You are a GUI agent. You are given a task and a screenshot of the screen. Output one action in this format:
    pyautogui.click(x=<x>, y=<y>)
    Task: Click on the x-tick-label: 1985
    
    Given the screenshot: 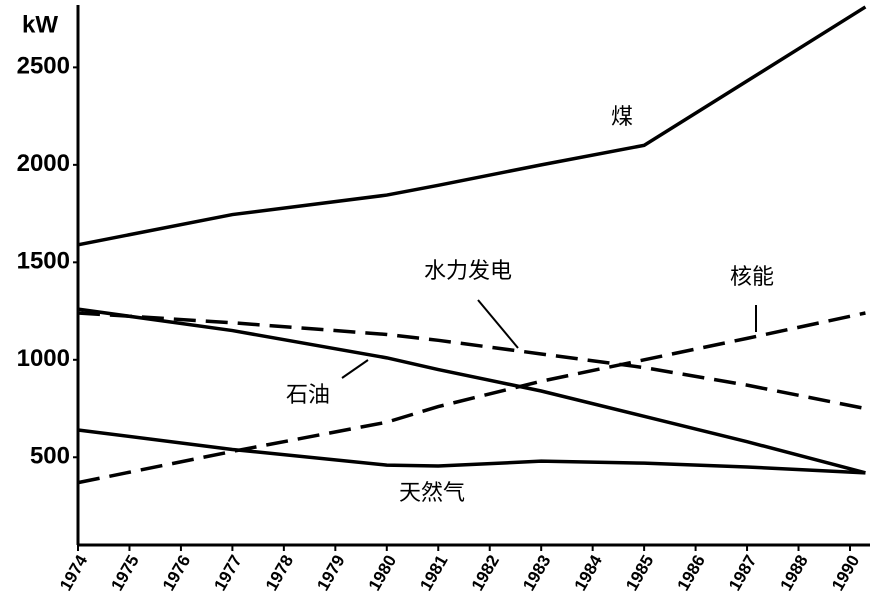 What is the action you would take?
    pyautogui.click(x=639, y=573)
    